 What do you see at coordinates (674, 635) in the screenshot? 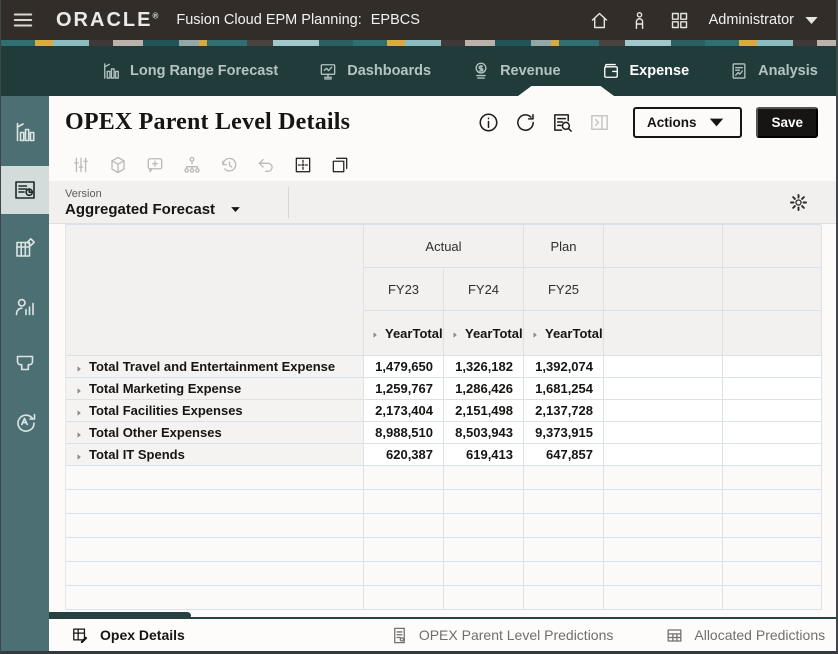
I see `tab-table-icon` at bounding box center [674, 635].